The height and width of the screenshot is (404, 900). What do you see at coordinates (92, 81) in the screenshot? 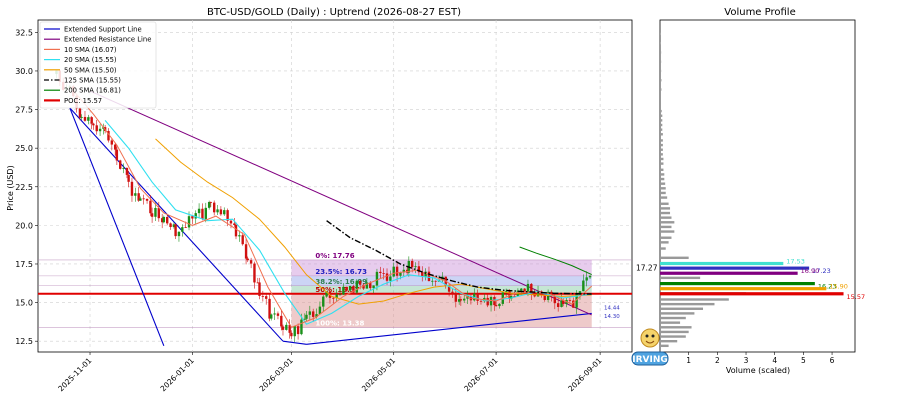
I see `legend-label: 125 SMA (15.55)` at bounding box center [92, 81].